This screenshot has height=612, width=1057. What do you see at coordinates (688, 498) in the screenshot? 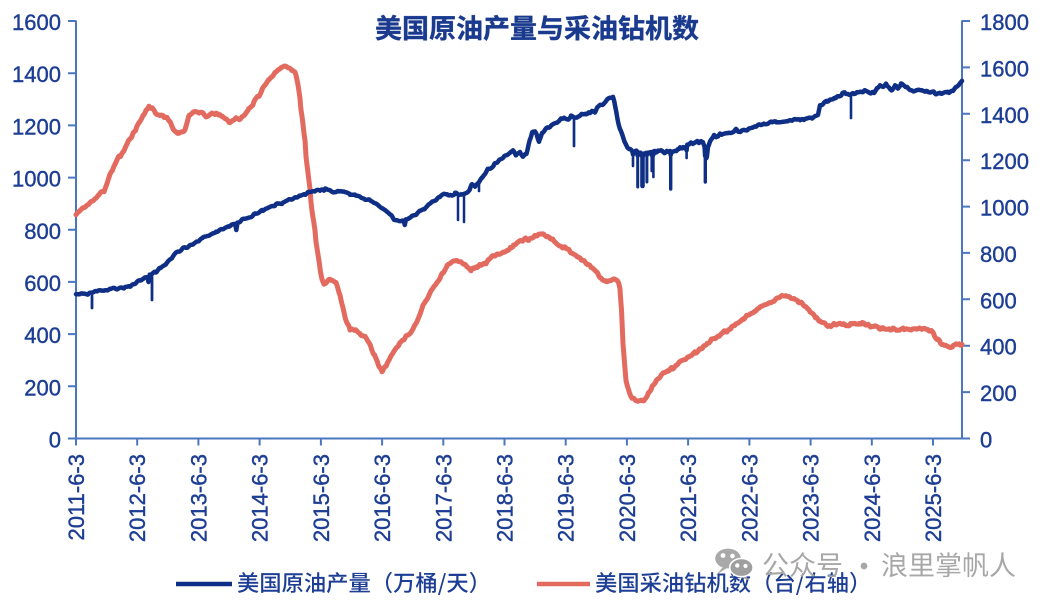
I see `svg-text: 2021-6-3` at bounding box center [688, 498].